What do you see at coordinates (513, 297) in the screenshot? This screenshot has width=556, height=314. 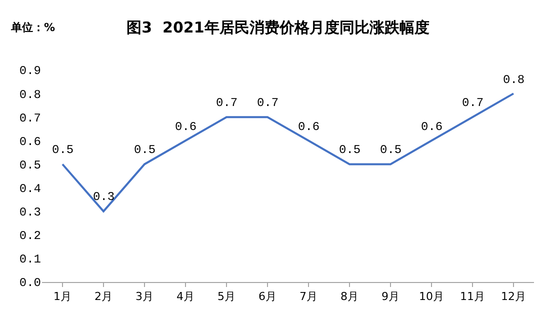 I see `x-tick-label: 12月` at bounding box center [513, 297].